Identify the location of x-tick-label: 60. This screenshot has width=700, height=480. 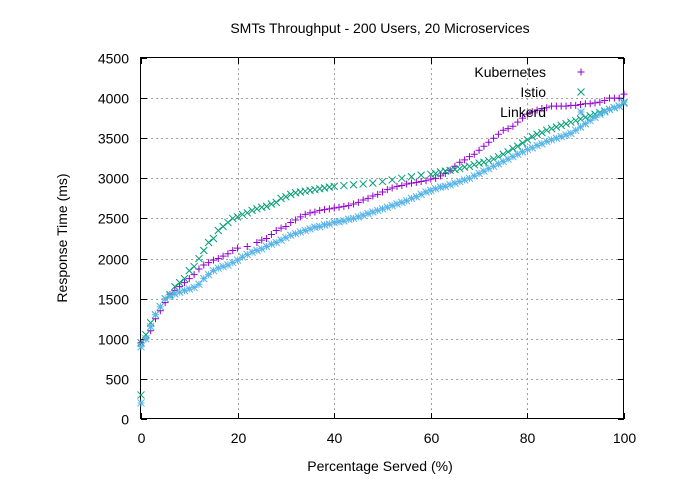
(432, 438).